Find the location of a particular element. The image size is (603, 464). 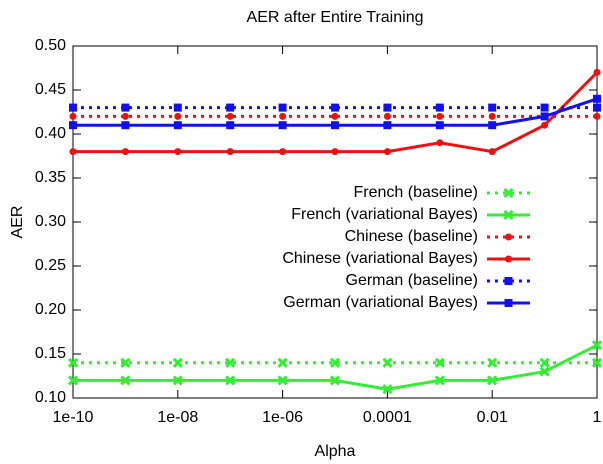

x-tick-label: 1 is located at coordinates (597, 417).